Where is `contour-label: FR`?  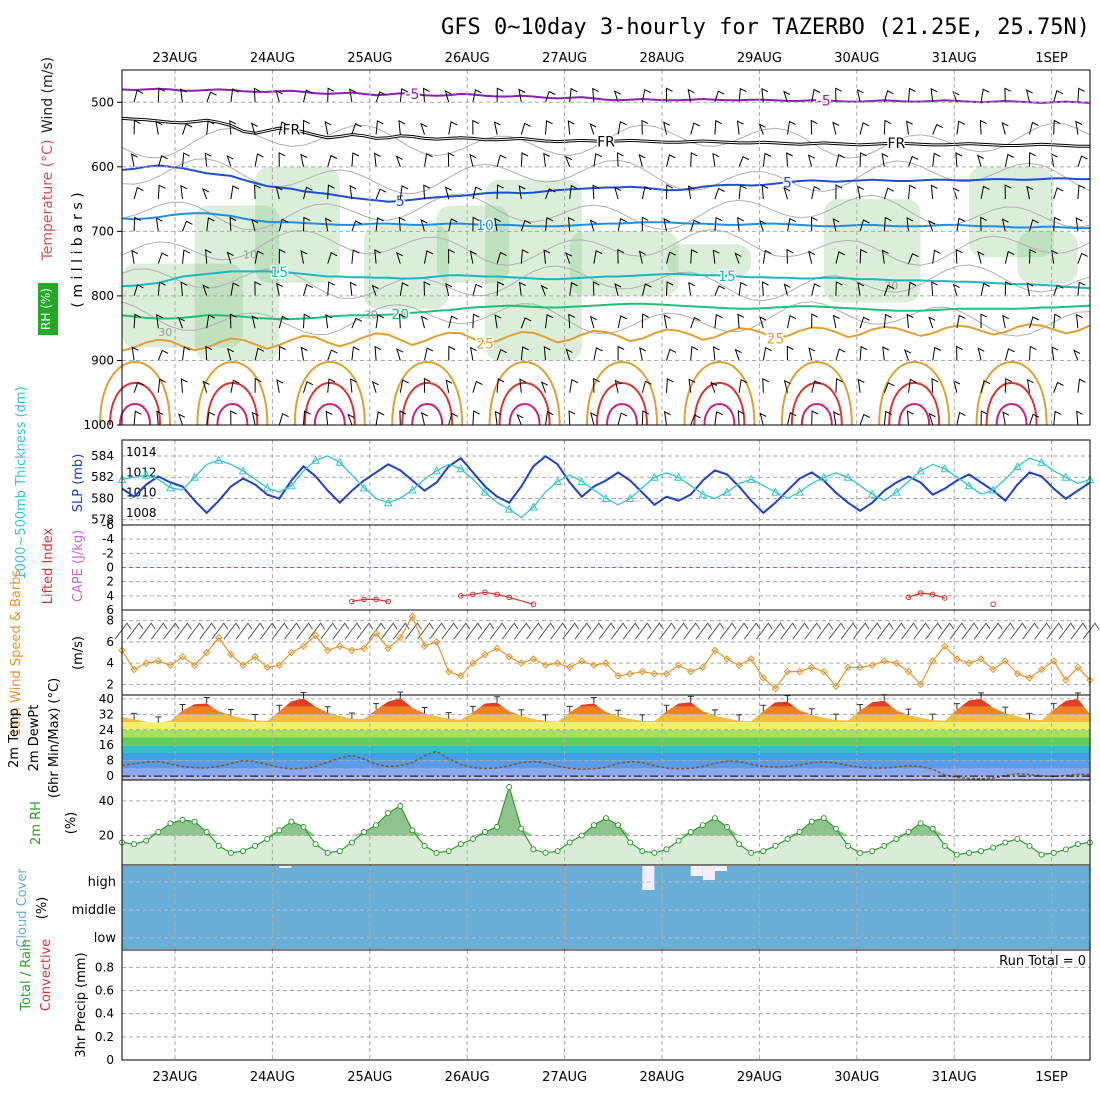
contour-label: FR is located at coordinates (897, 144).